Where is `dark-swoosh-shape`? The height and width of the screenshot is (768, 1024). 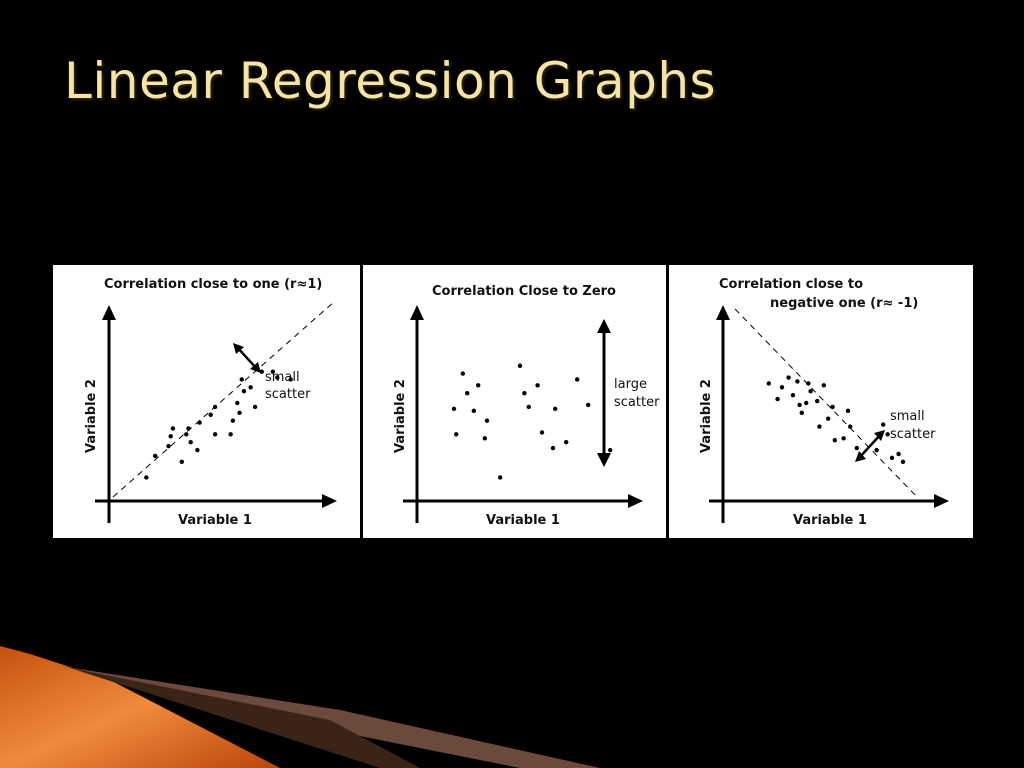
dark-swoosh-shape is located at coordinates (245, 718).